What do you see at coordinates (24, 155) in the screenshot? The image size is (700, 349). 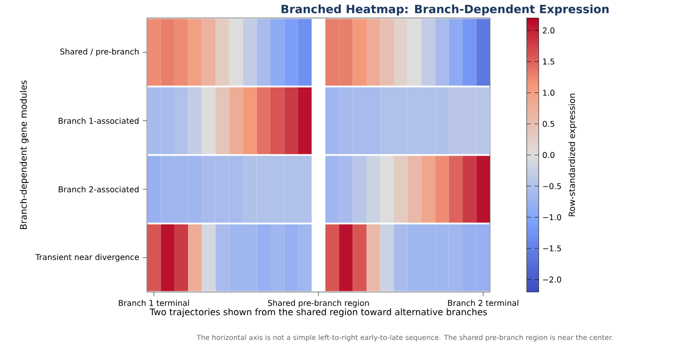 I see `y-axis-title: Branch-dependent gene modules` at bounding box center [24, 155].